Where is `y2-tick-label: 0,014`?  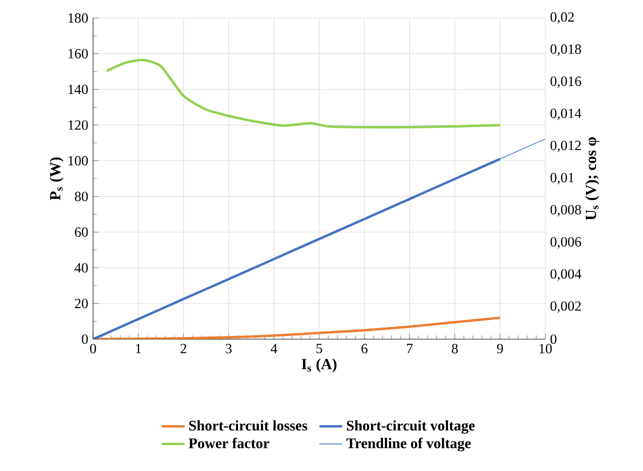 y2-tick-label: 0,014 is located at coordinates (566, 114).